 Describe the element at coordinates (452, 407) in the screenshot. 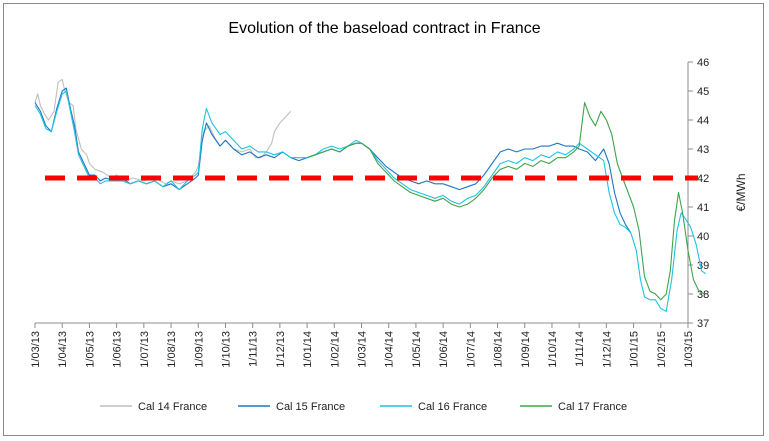

I see `legend-label: Cal 16 France` at that location.